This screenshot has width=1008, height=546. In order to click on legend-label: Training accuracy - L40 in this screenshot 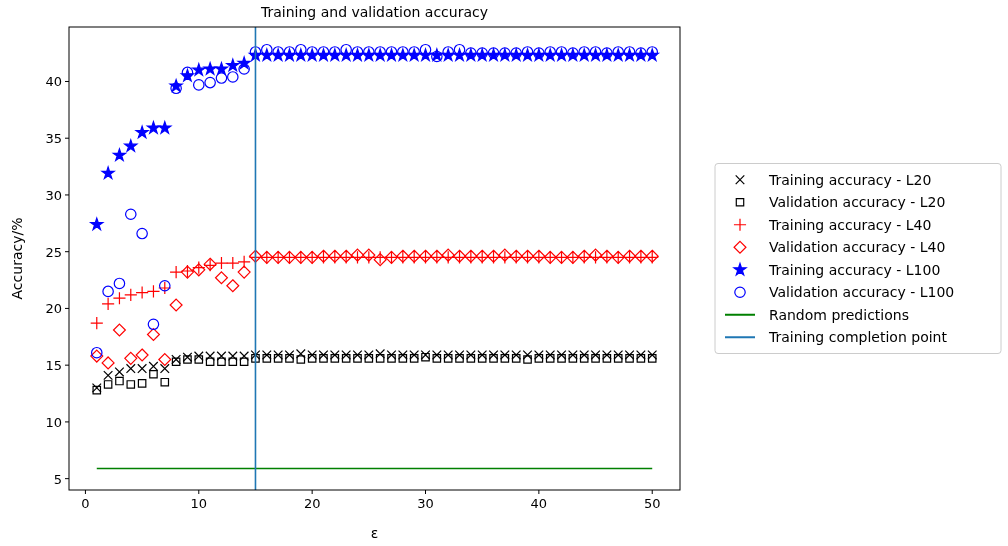, I will do `click(850, 224)`.